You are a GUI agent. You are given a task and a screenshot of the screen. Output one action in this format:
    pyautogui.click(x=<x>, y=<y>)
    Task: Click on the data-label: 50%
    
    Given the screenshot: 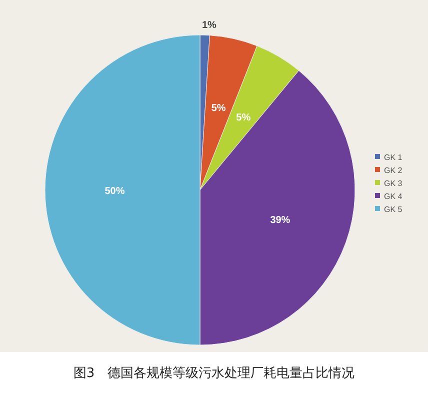 What is the action you would take?
    pyautogui.click(x=114, y=191)
    